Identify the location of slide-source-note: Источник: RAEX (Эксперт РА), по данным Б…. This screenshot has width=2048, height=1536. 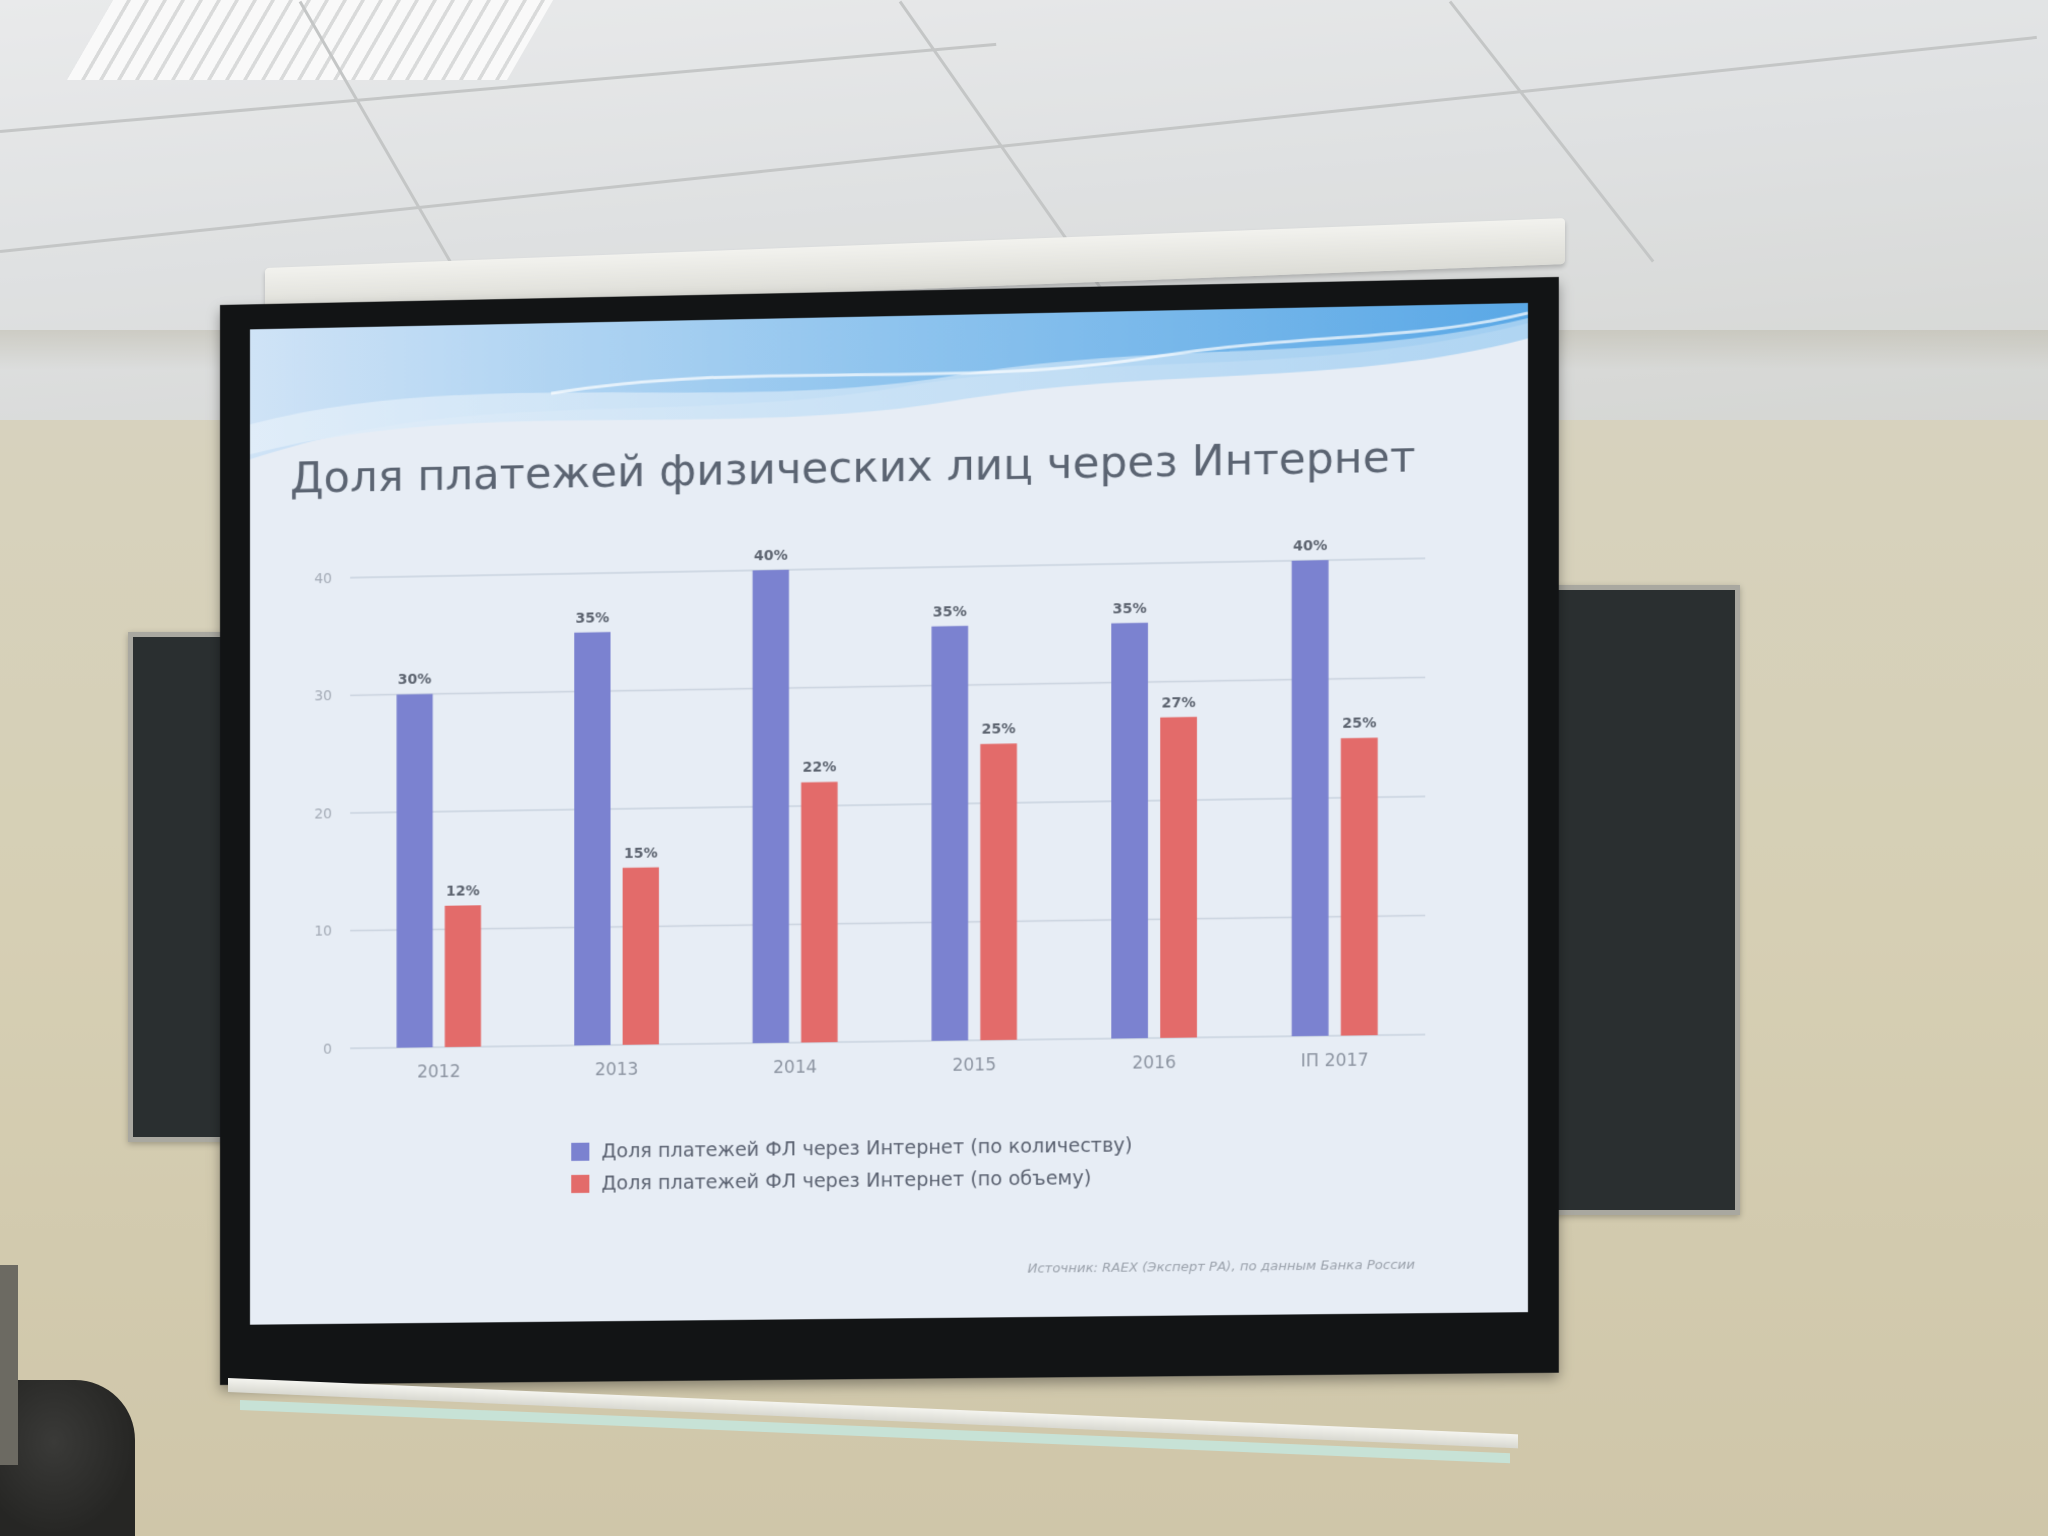
(1221, 1267).